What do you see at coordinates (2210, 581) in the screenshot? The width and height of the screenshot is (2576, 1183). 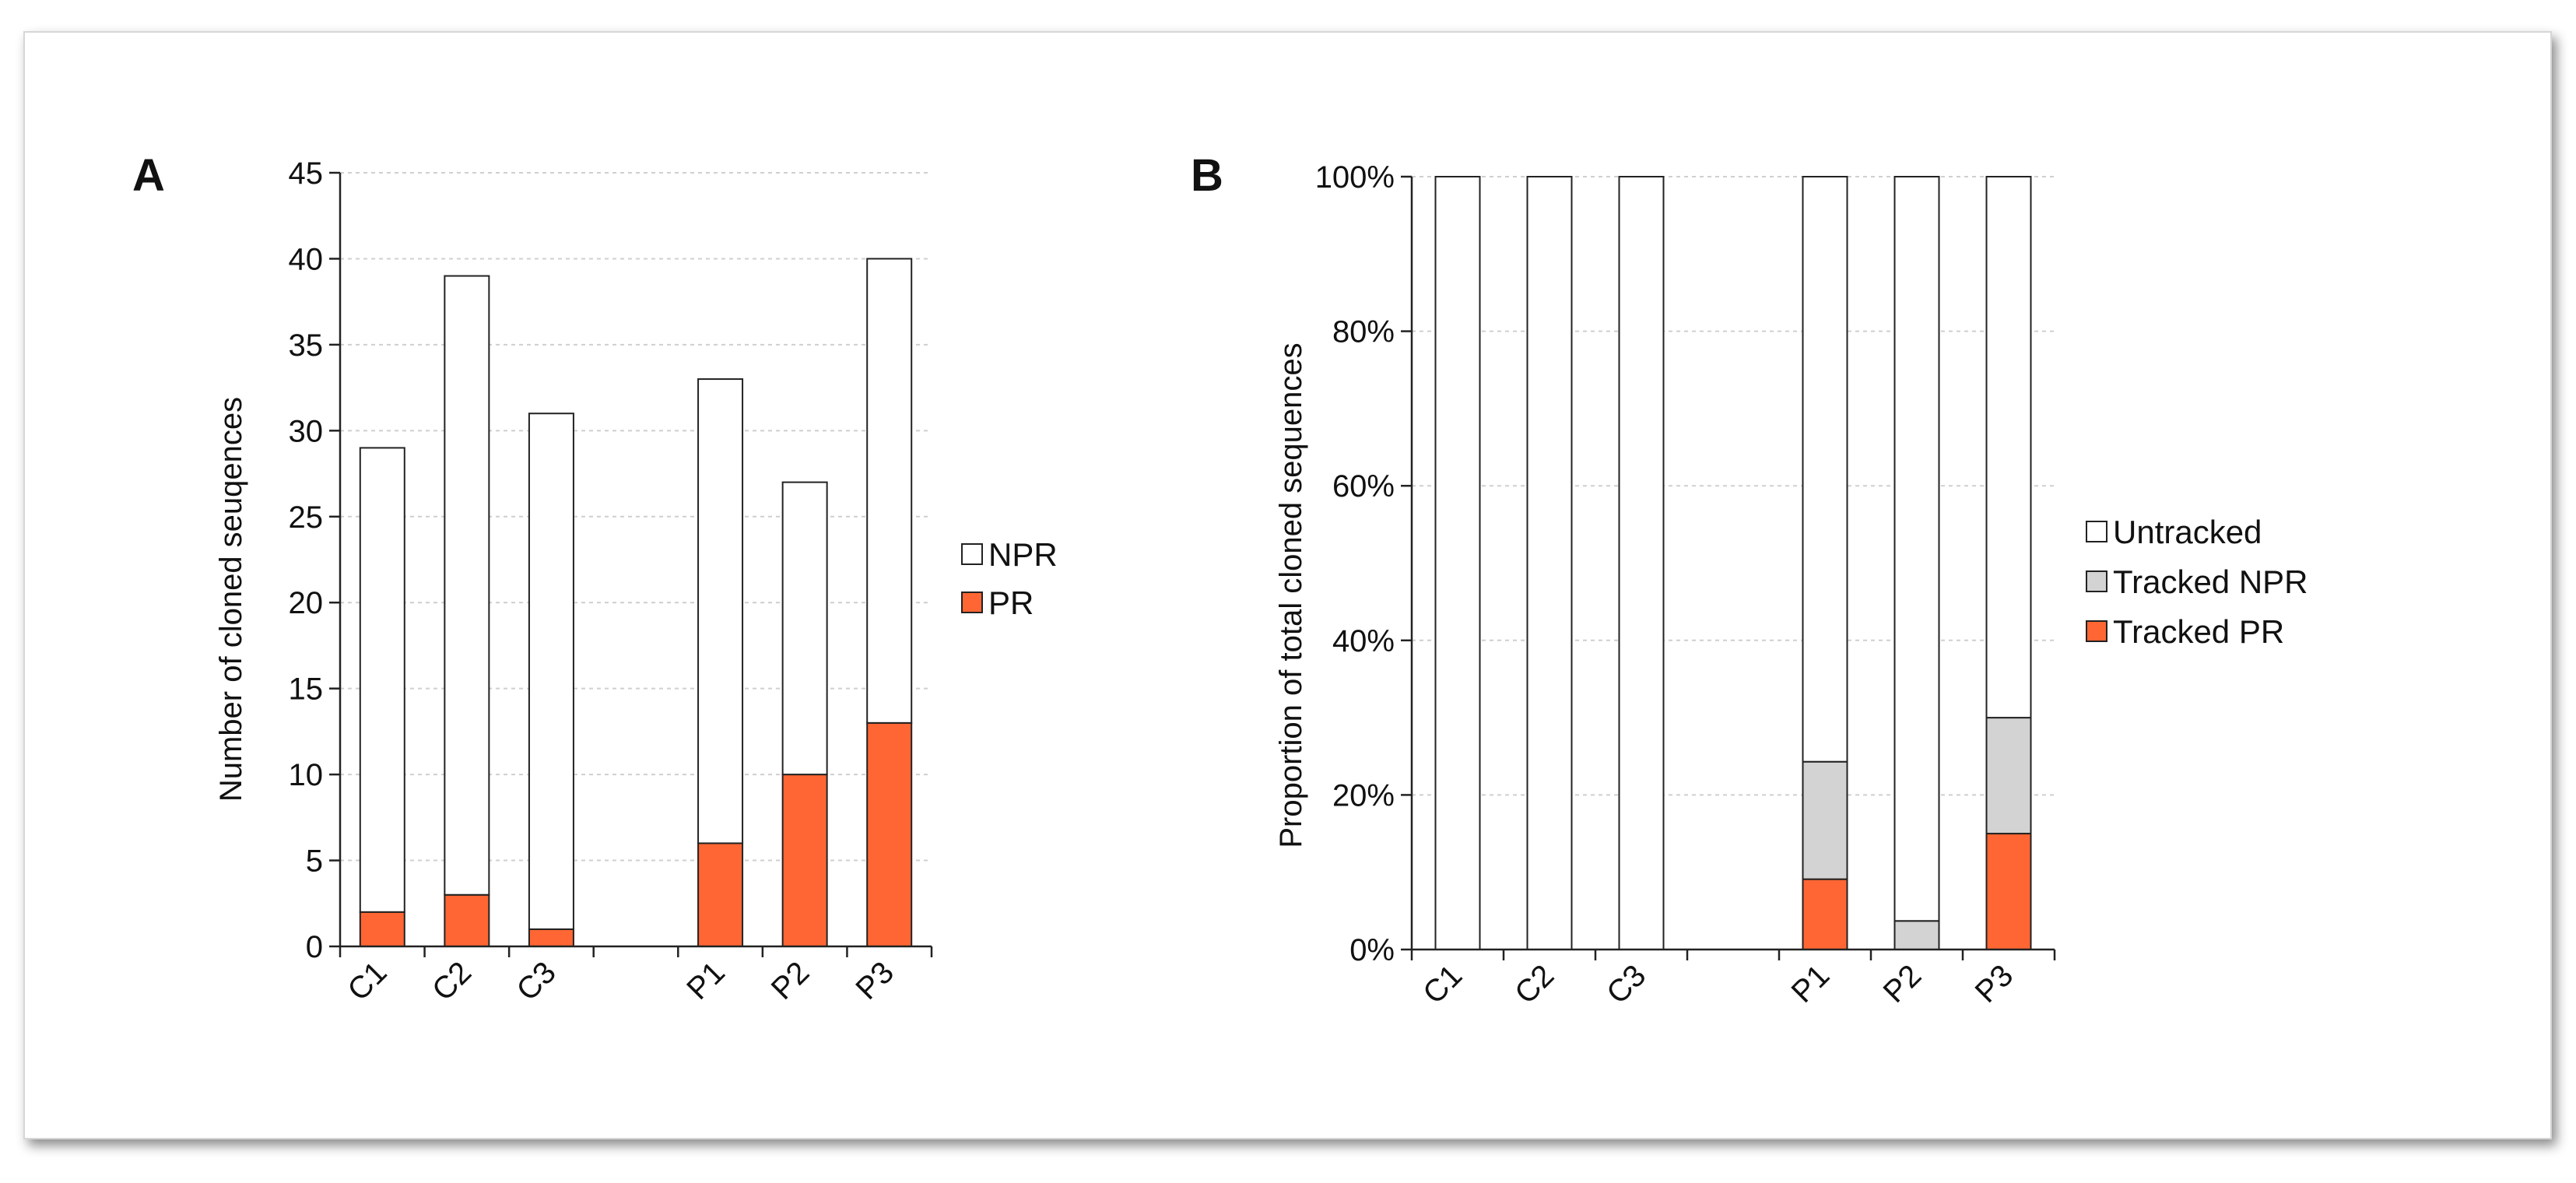 I see `panel-b-legend-label-tracked-npr: Tracked NPR` at bounding box center [2210, 581].